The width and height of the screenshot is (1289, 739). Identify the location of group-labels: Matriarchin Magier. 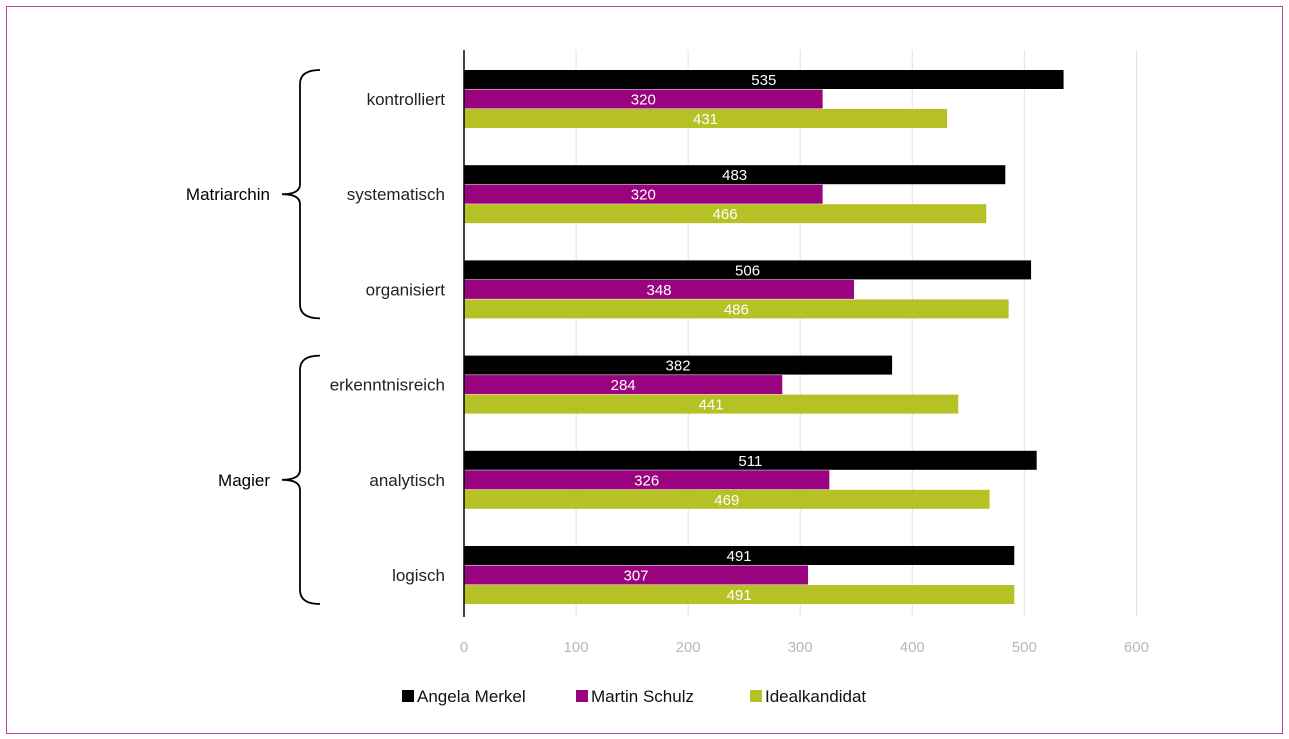
(253, 337).